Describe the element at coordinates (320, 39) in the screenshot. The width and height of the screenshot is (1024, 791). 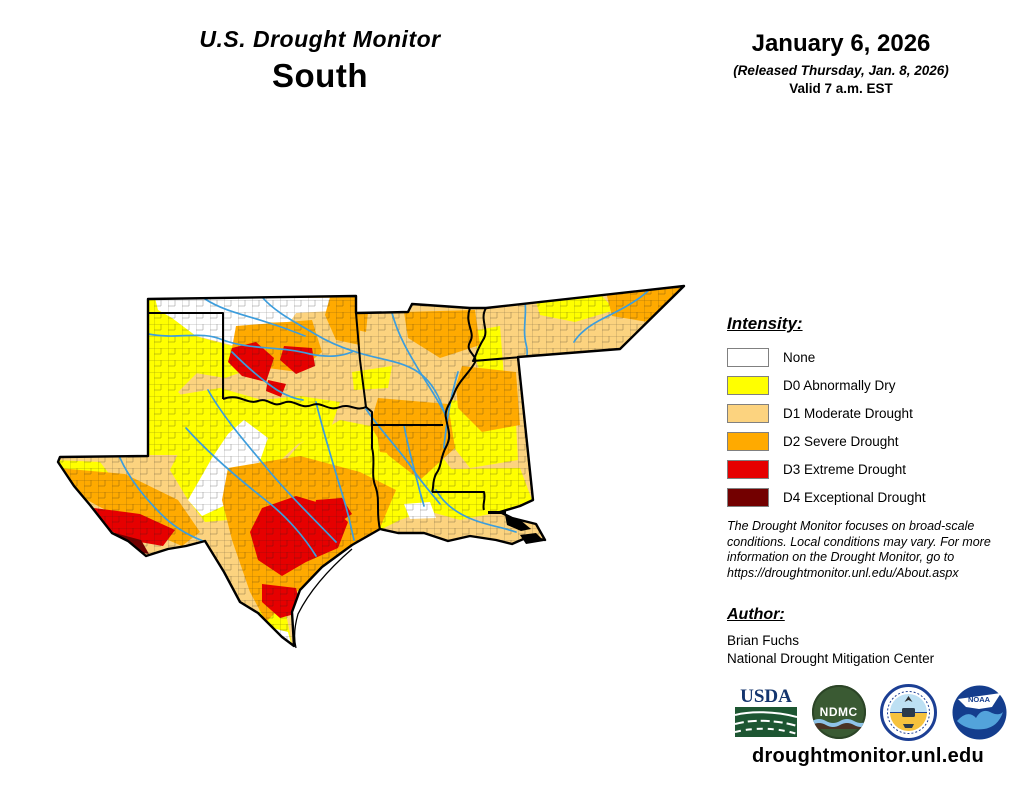
I see `page-title: U.S. Drought Monitor` at that location.